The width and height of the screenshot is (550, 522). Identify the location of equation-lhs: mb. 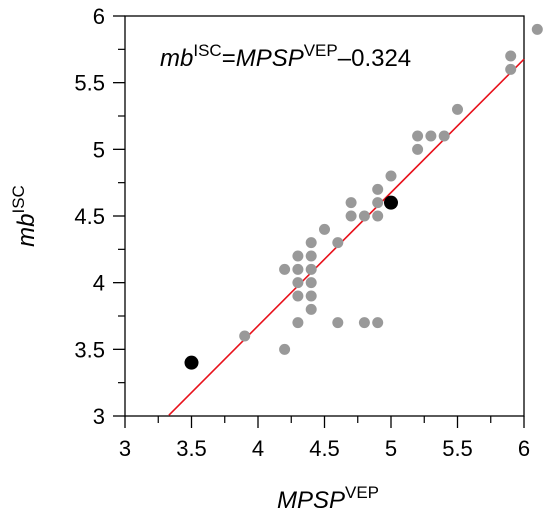
(176, 58).